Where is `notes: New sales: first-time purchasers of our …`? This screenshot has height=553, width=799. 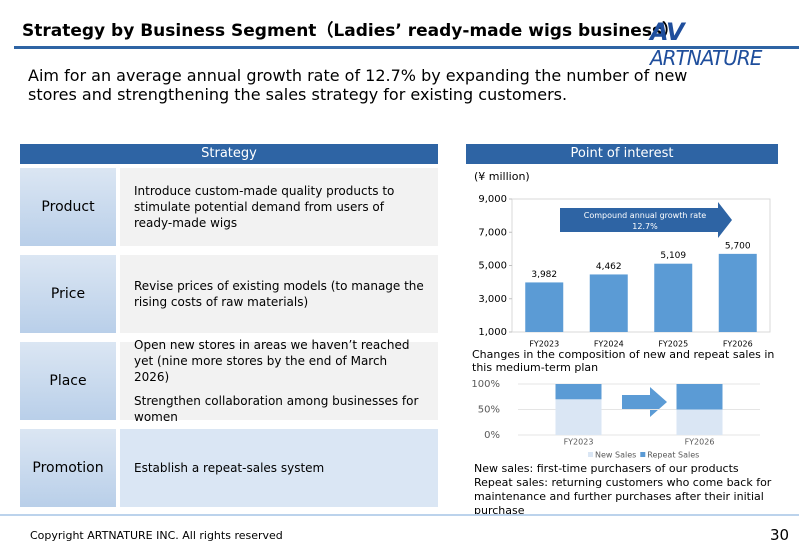
notes: New sales: first-time purchasers of our … is located at coordinates (634, 490).